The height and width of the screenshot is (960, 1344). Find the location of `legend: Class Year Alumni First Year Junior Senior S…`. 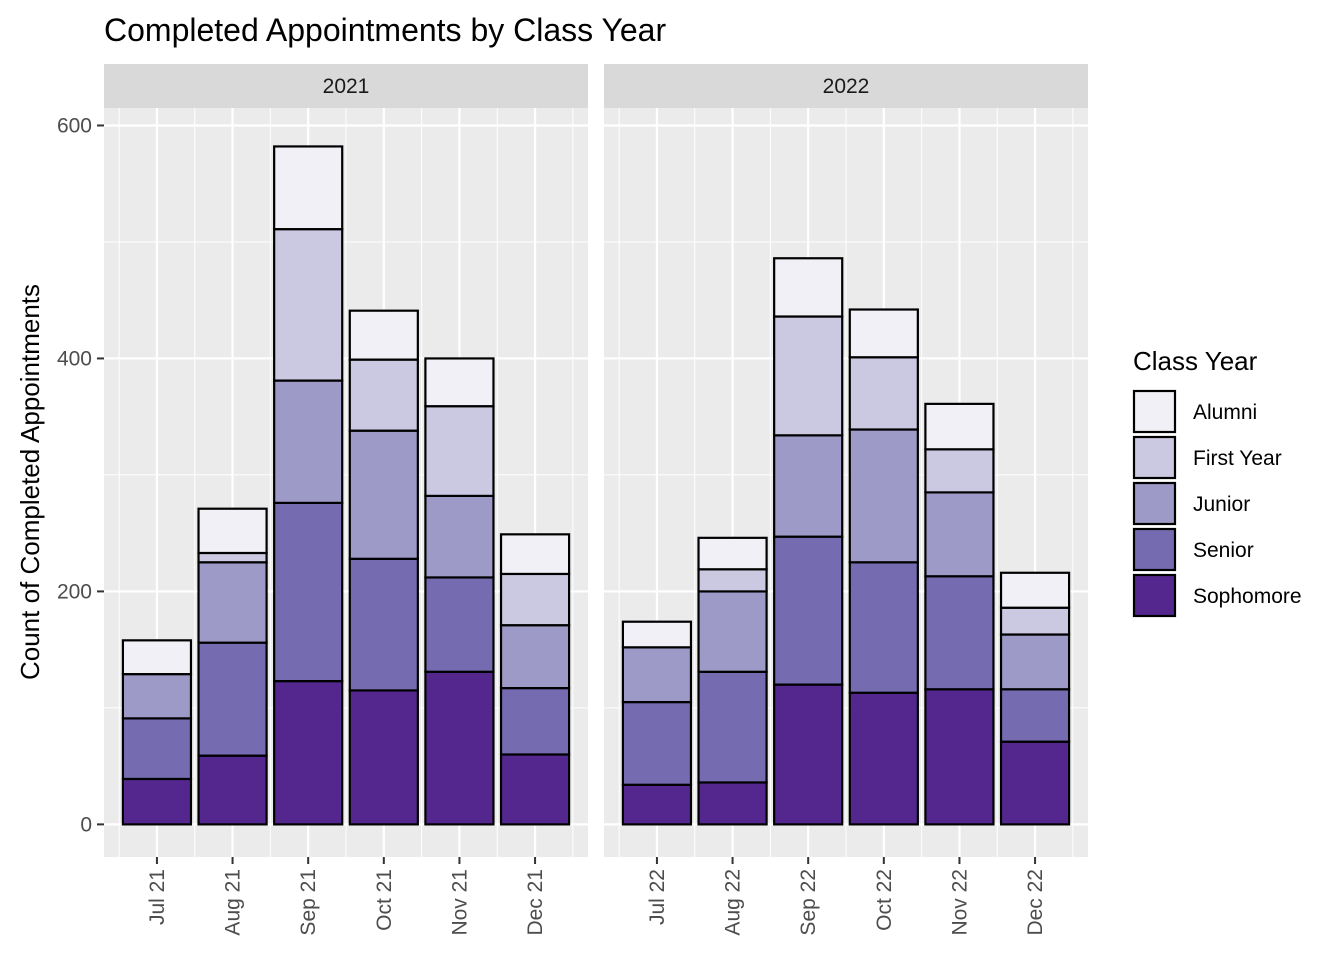

legend: Class Year Alumni First Year Junior Senior S… is located at coordinates (1217, 482).